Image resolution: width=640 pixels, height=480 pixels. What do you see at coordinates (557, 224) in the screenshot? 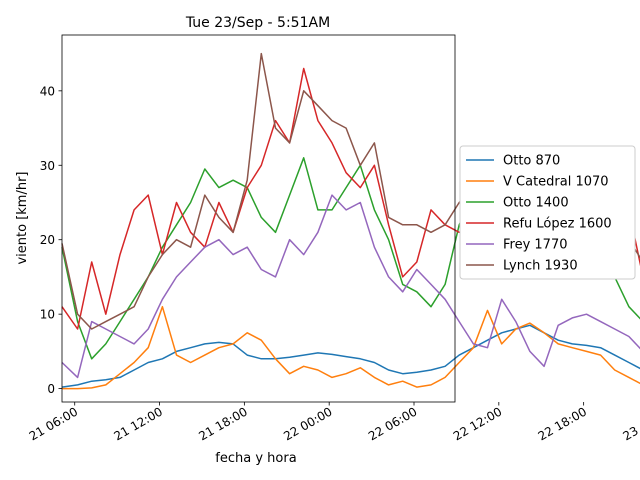
I see `legend-label-3: Refu López 1600` at bounding box center [557, 224].